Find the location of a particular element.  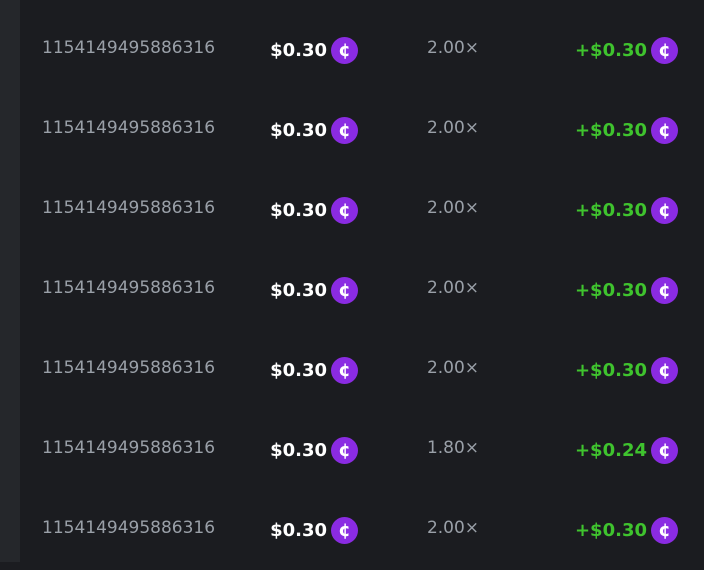

table-row: 1154149495886316 $0.30 ¢ 1.80× +$0.24 ¢ is located at coordinates (362, 450).